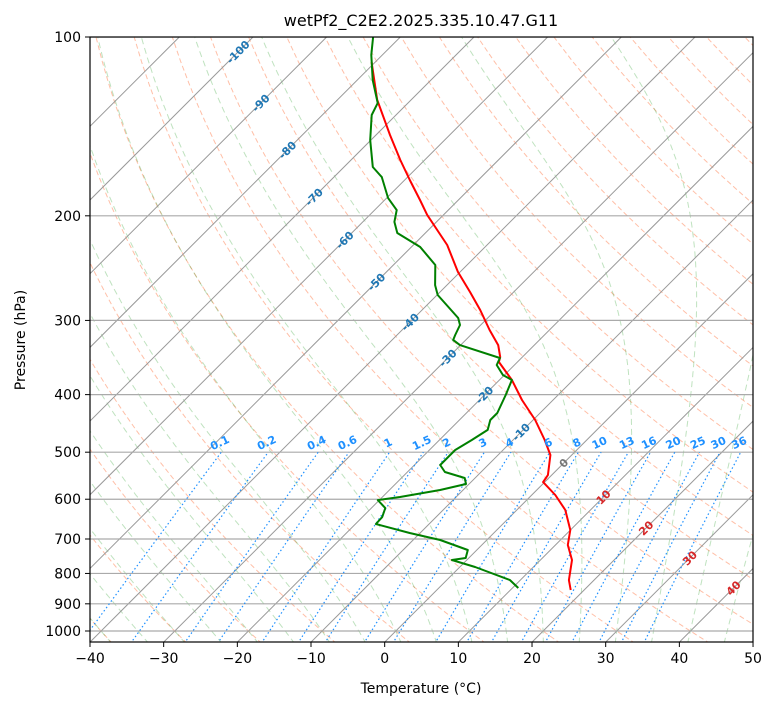 The width and height of the screenshot is (775, 708). Describe the element at coordinates (753, 659) in the screenshot. I see `x-tick-label: 50` at that location.